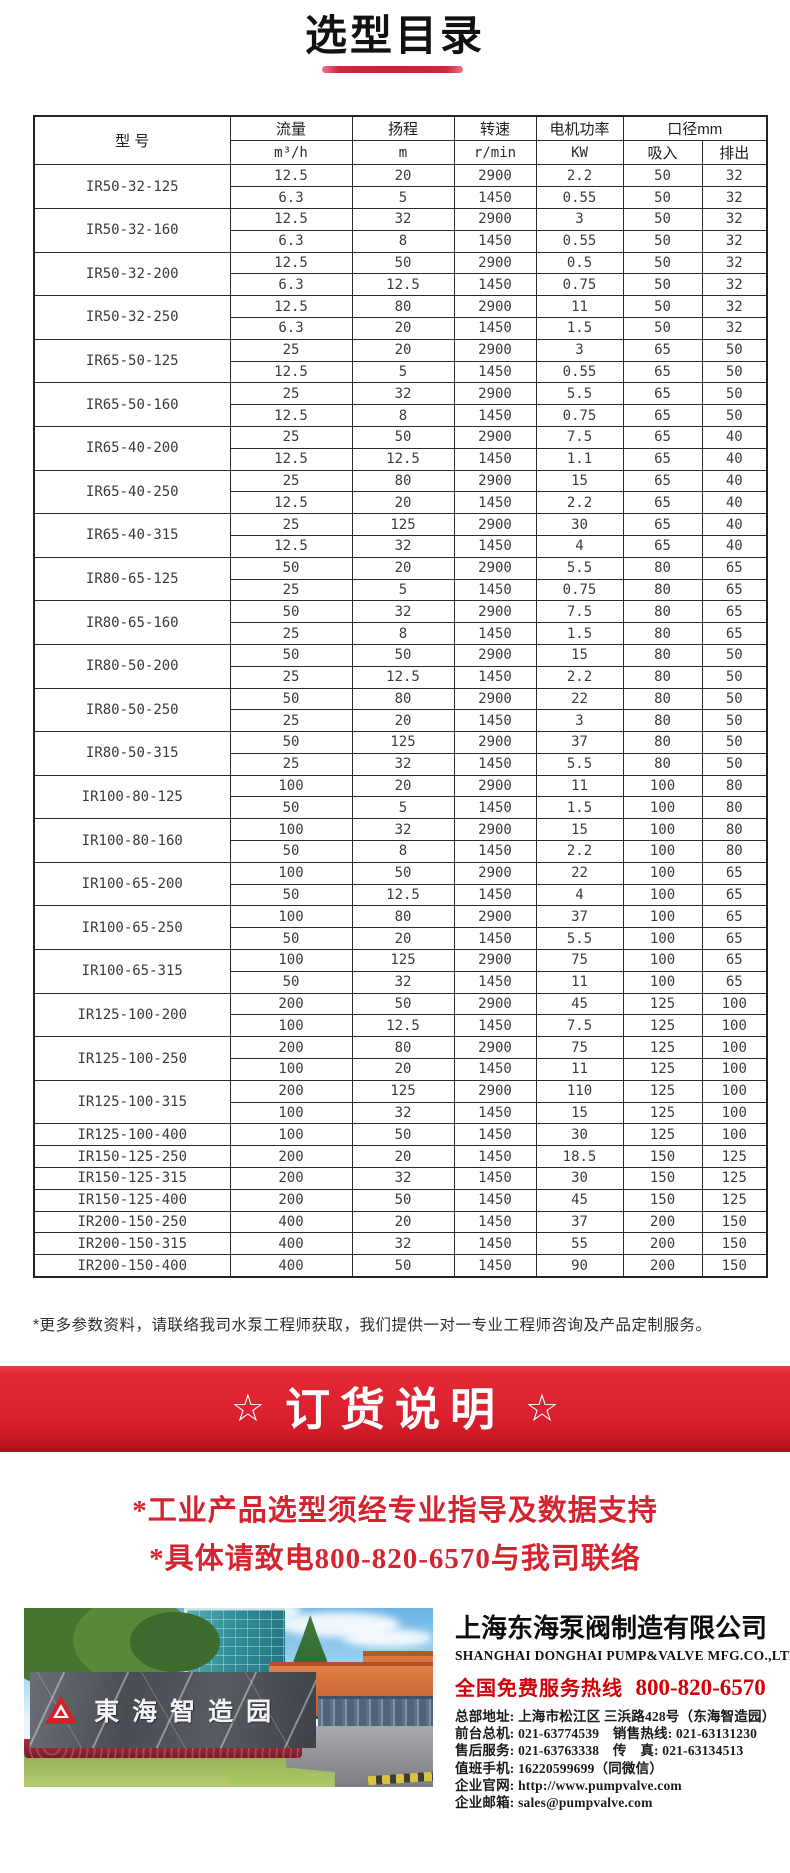 This screenshot has width=790, height=1873. Describe the element at coordinates (400, 753) in the screenshot. I see `table-row: IR80-50-315 50 125 2900 37 80 50` at that location.